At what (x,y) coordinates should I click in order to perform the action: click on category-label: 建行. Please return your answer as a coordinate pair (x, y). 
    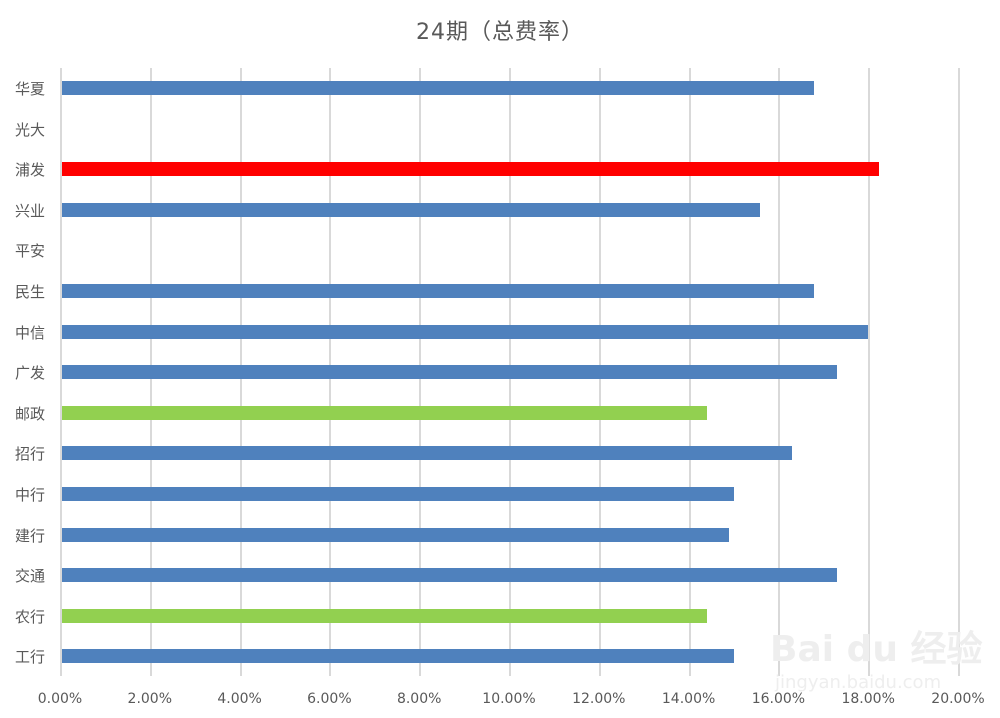
    Looking at the image, I should click on (29, 535).